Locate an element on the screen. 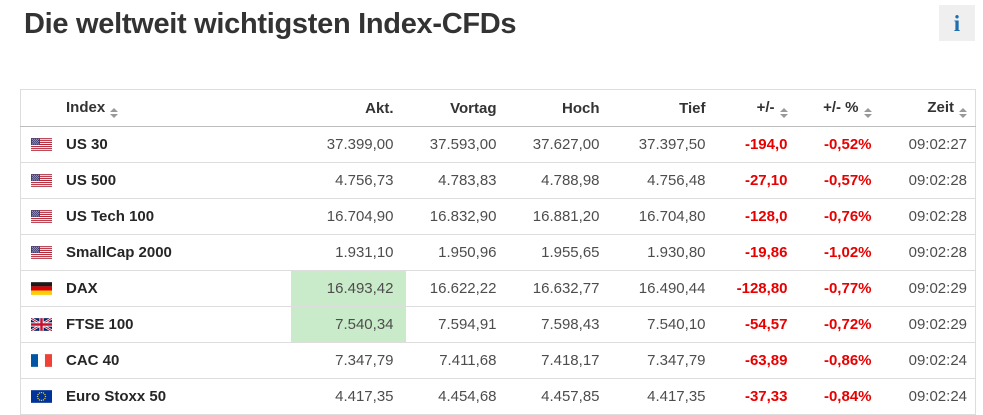 The height and width of the screenshot is (415, 983). change-pct-cell: -0,86% is located at coordinates (841, 360).